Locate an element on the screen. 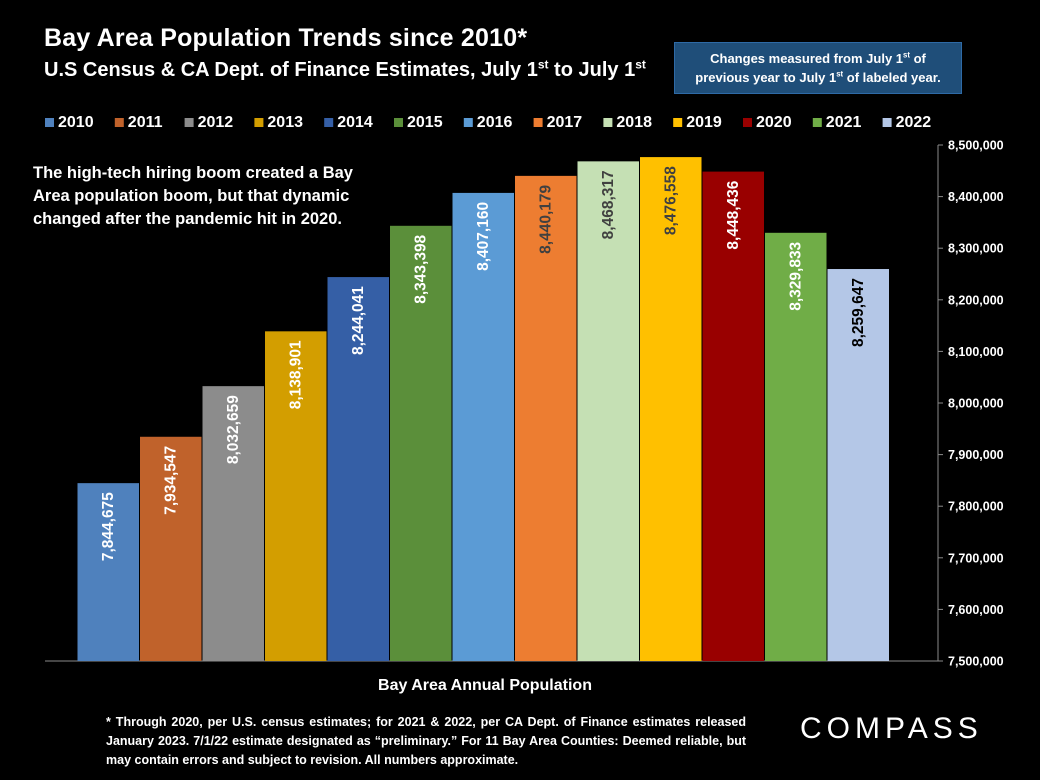 The height and width of the screenshot is (780, 1040). note-line-1-text-a: Changes measured from July 1 is located at coordinates (807, 58).